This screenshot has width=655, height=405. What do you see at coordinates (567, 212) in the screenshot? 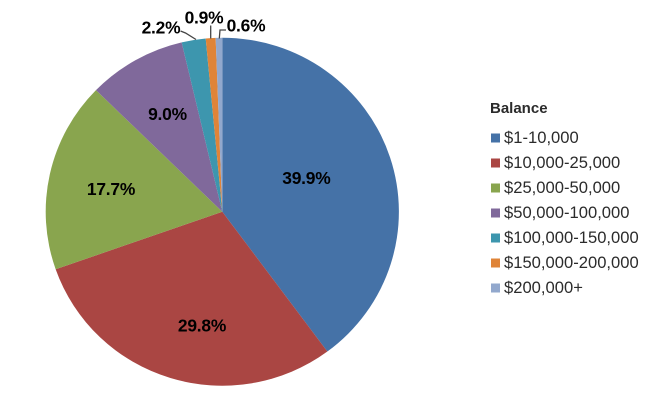
I see `svg-text: $50,000-100,000` at bounding box center [567, 212].